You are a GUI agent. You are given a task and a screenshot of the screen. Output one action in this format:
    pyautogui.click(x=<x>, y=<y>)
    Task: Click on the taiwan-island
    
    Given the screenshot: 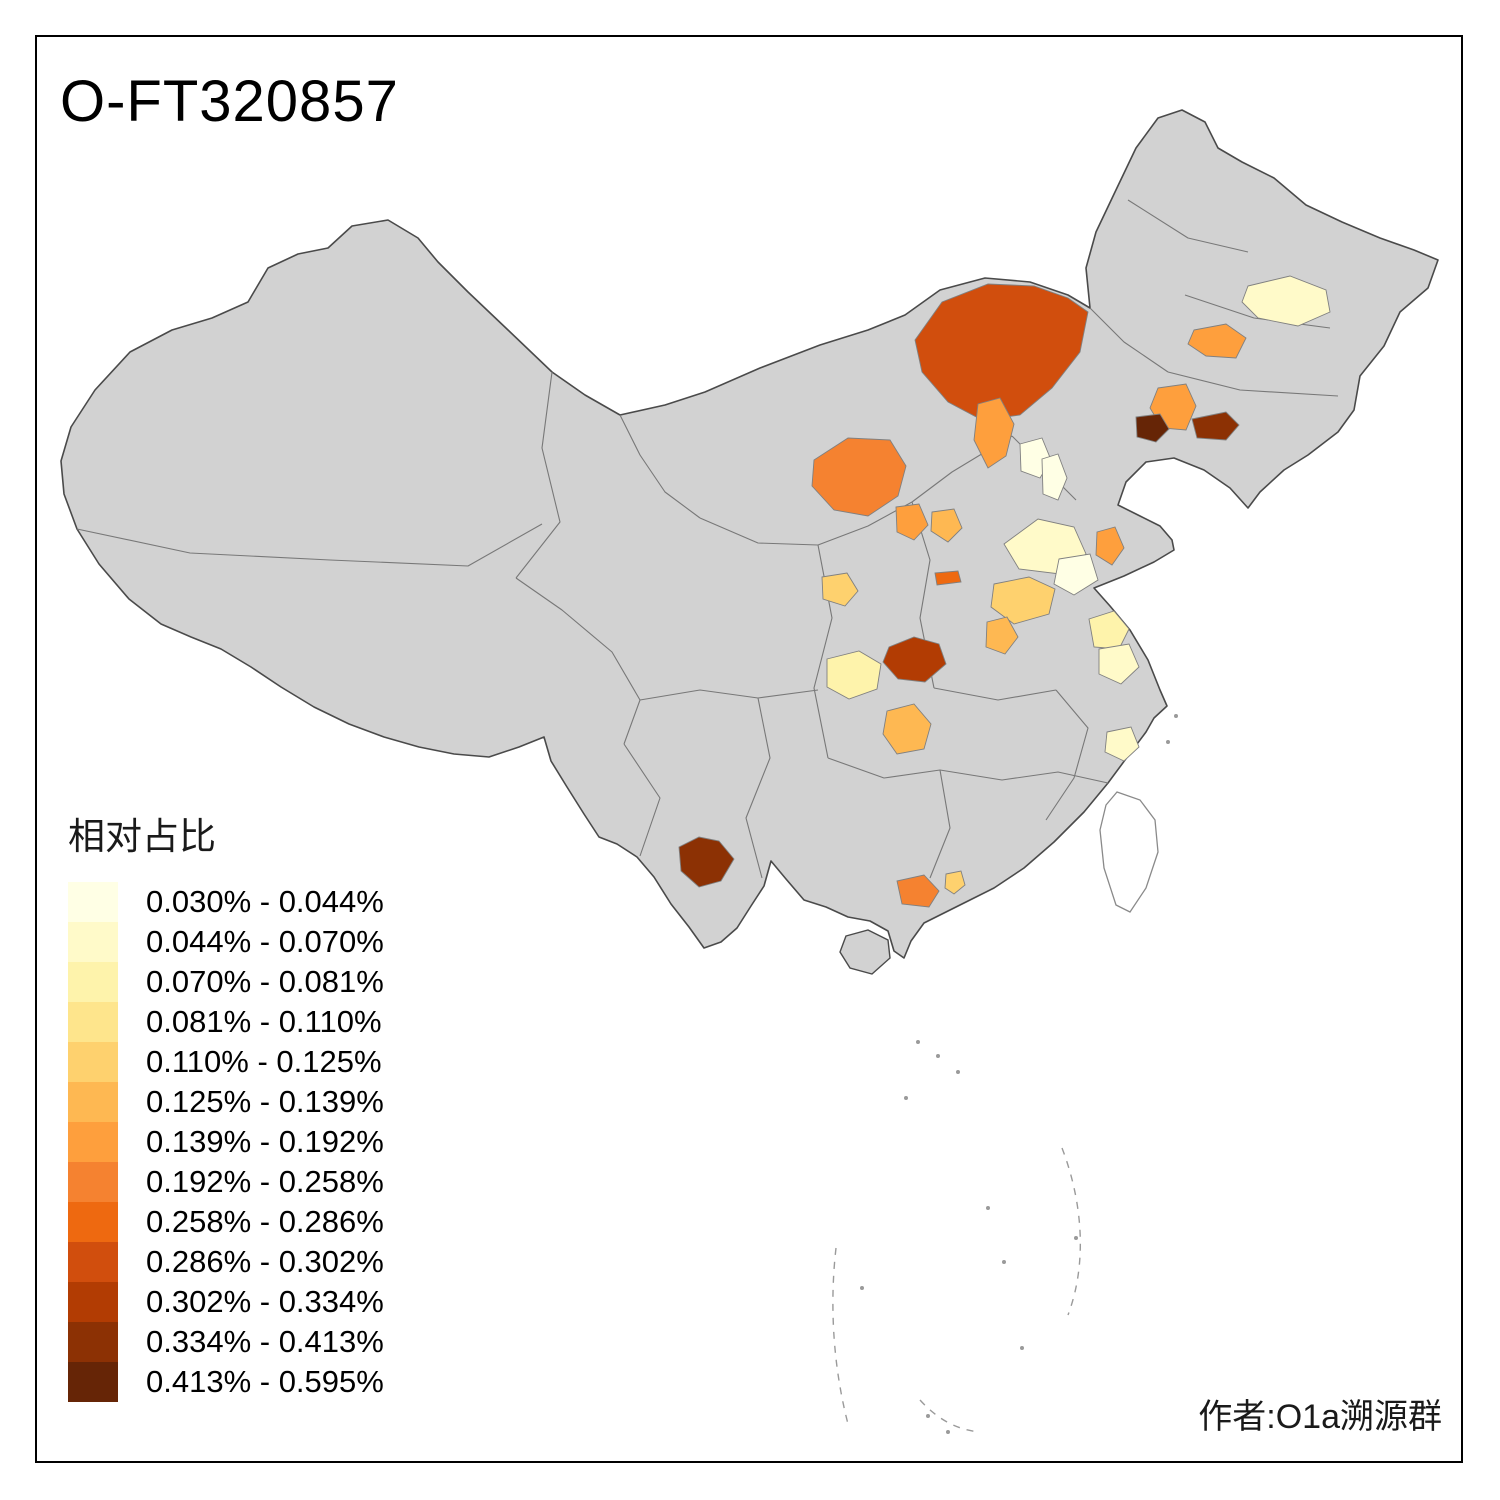 What is the action you would take?
    pyautogui.click(x=1129, y=852)
    